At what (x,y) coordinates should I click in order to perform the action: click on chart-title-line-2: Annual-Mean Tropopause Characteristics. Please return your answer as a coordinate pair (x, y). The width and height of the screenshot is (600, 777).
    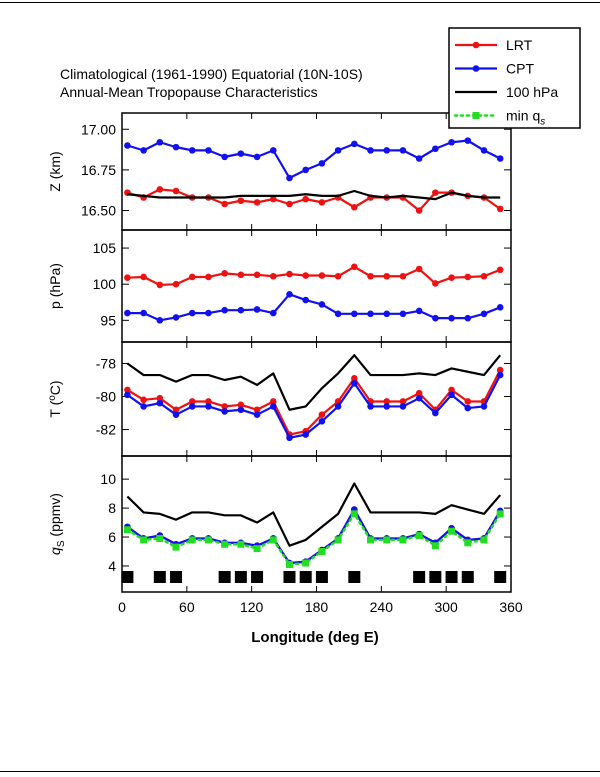
    Looking at the image, I should click on (189, 92).